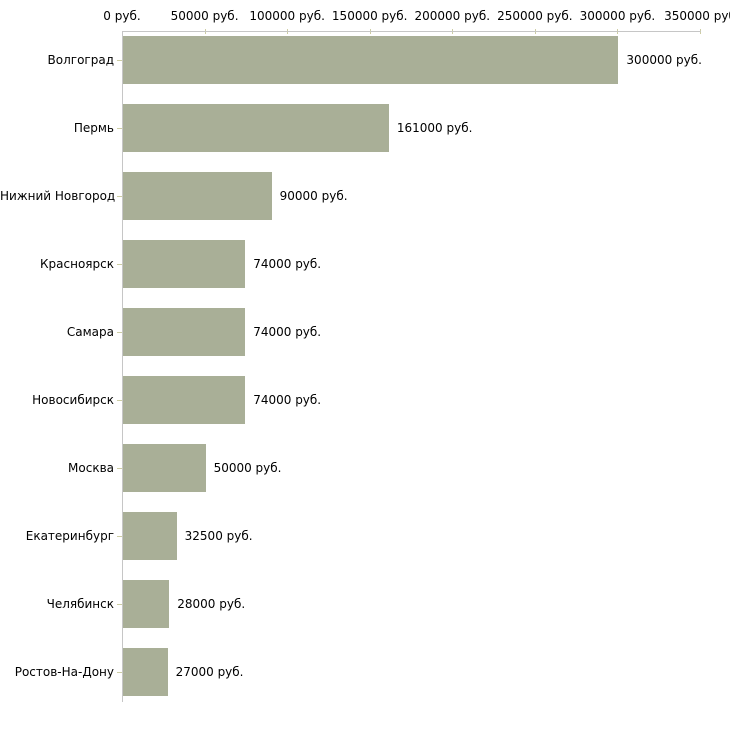 The image size is (730, 730). Describe the element at coordinates (313, 196) in the screenshot. I see `value-label: 90000 руб.` at that location.